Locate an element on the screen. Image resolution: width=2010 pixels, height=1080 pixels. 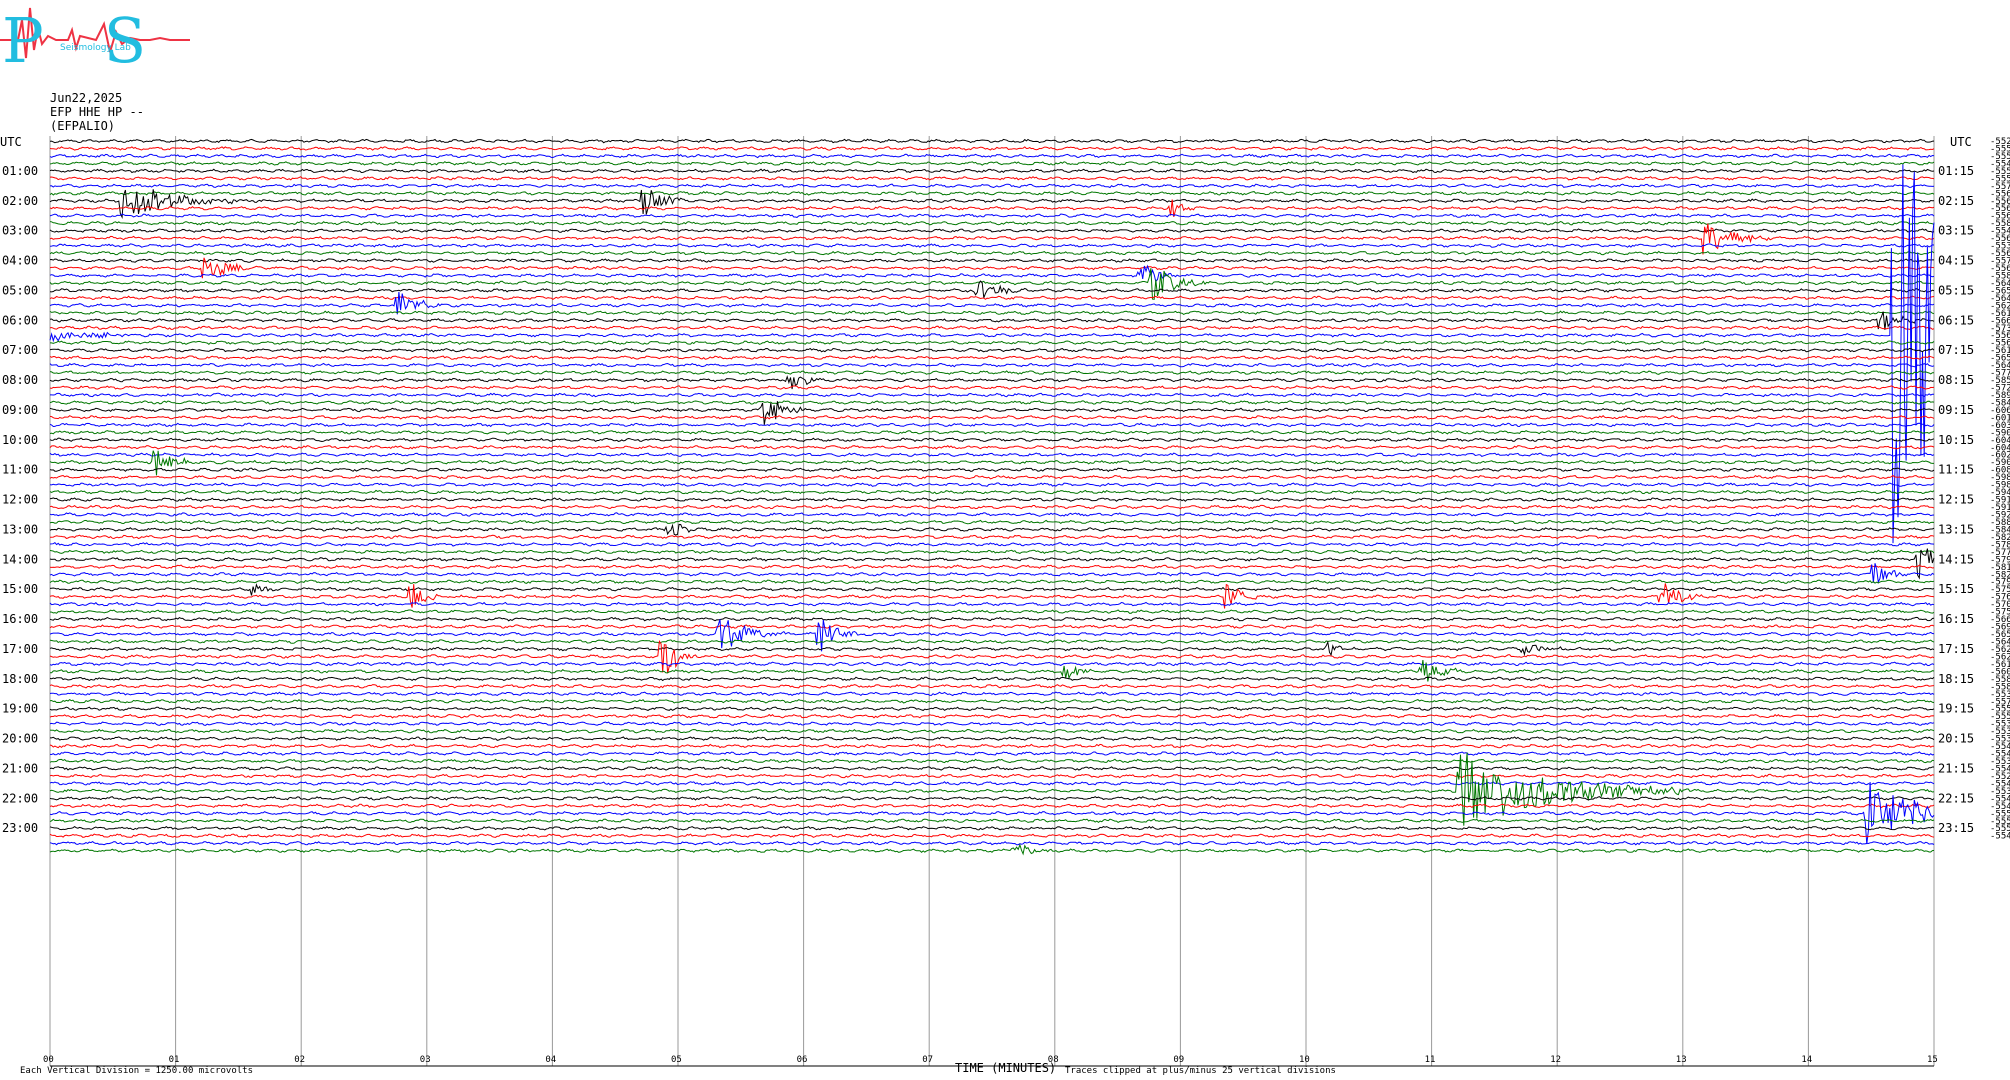
row-offset-label: -5560 is located at coordinates (2000, 209).